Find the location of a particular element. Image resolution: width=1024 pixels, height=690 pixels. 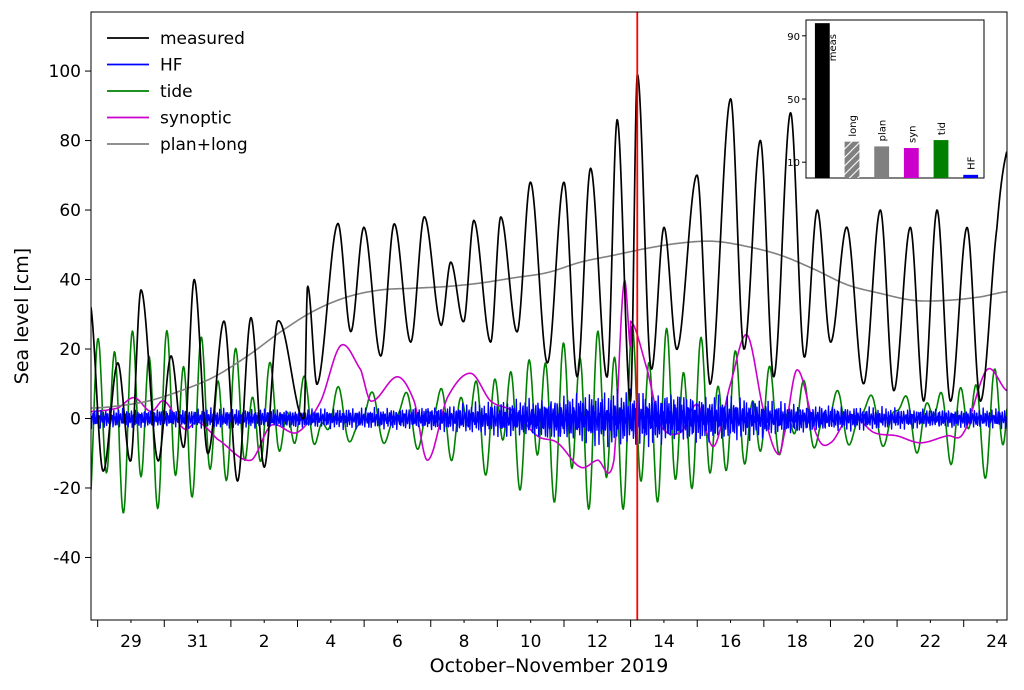

inset-bar-long is located at coordinates (852, 159).